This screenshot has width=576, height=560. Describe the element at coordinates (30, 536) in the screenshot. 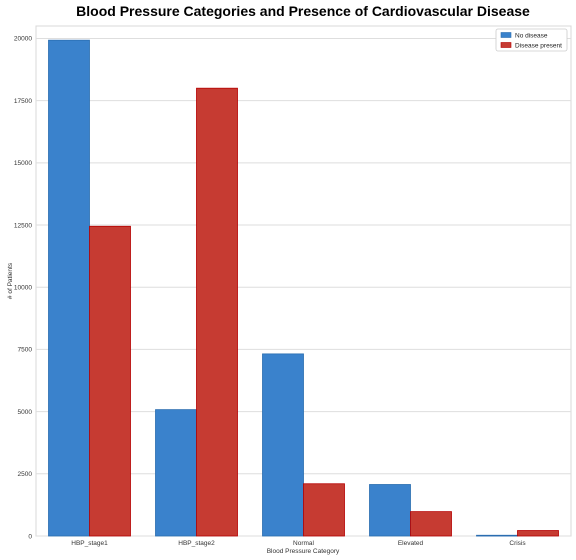

I see `y-tick-label: 0` at that location.